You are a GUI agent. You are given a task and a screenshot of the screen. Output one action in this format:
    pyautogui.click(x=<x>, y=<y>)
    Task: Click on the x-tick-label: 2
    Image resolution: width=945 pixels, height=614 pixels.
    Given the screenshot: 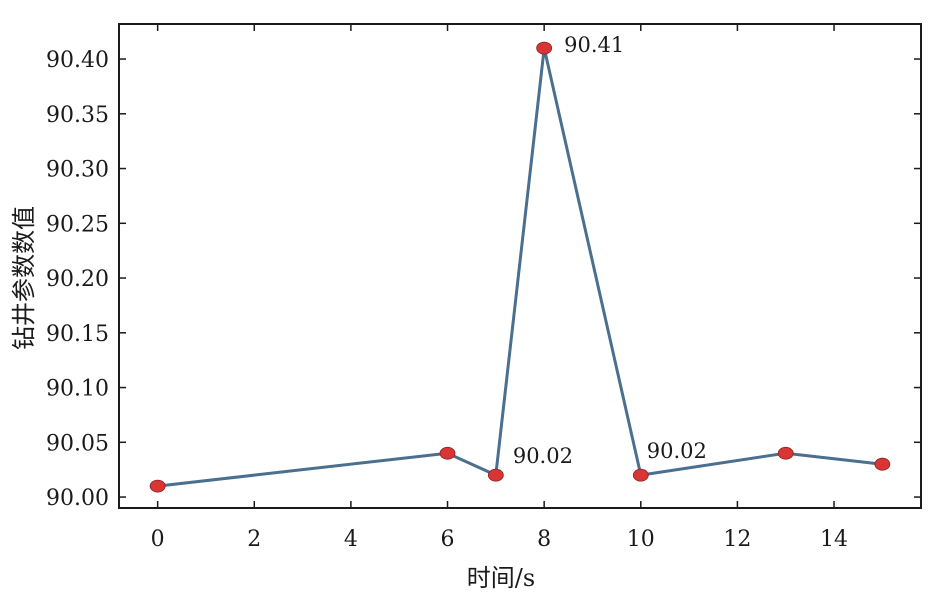 What is the action you would take?
    pyautogui.click(x=254, y=539)
    